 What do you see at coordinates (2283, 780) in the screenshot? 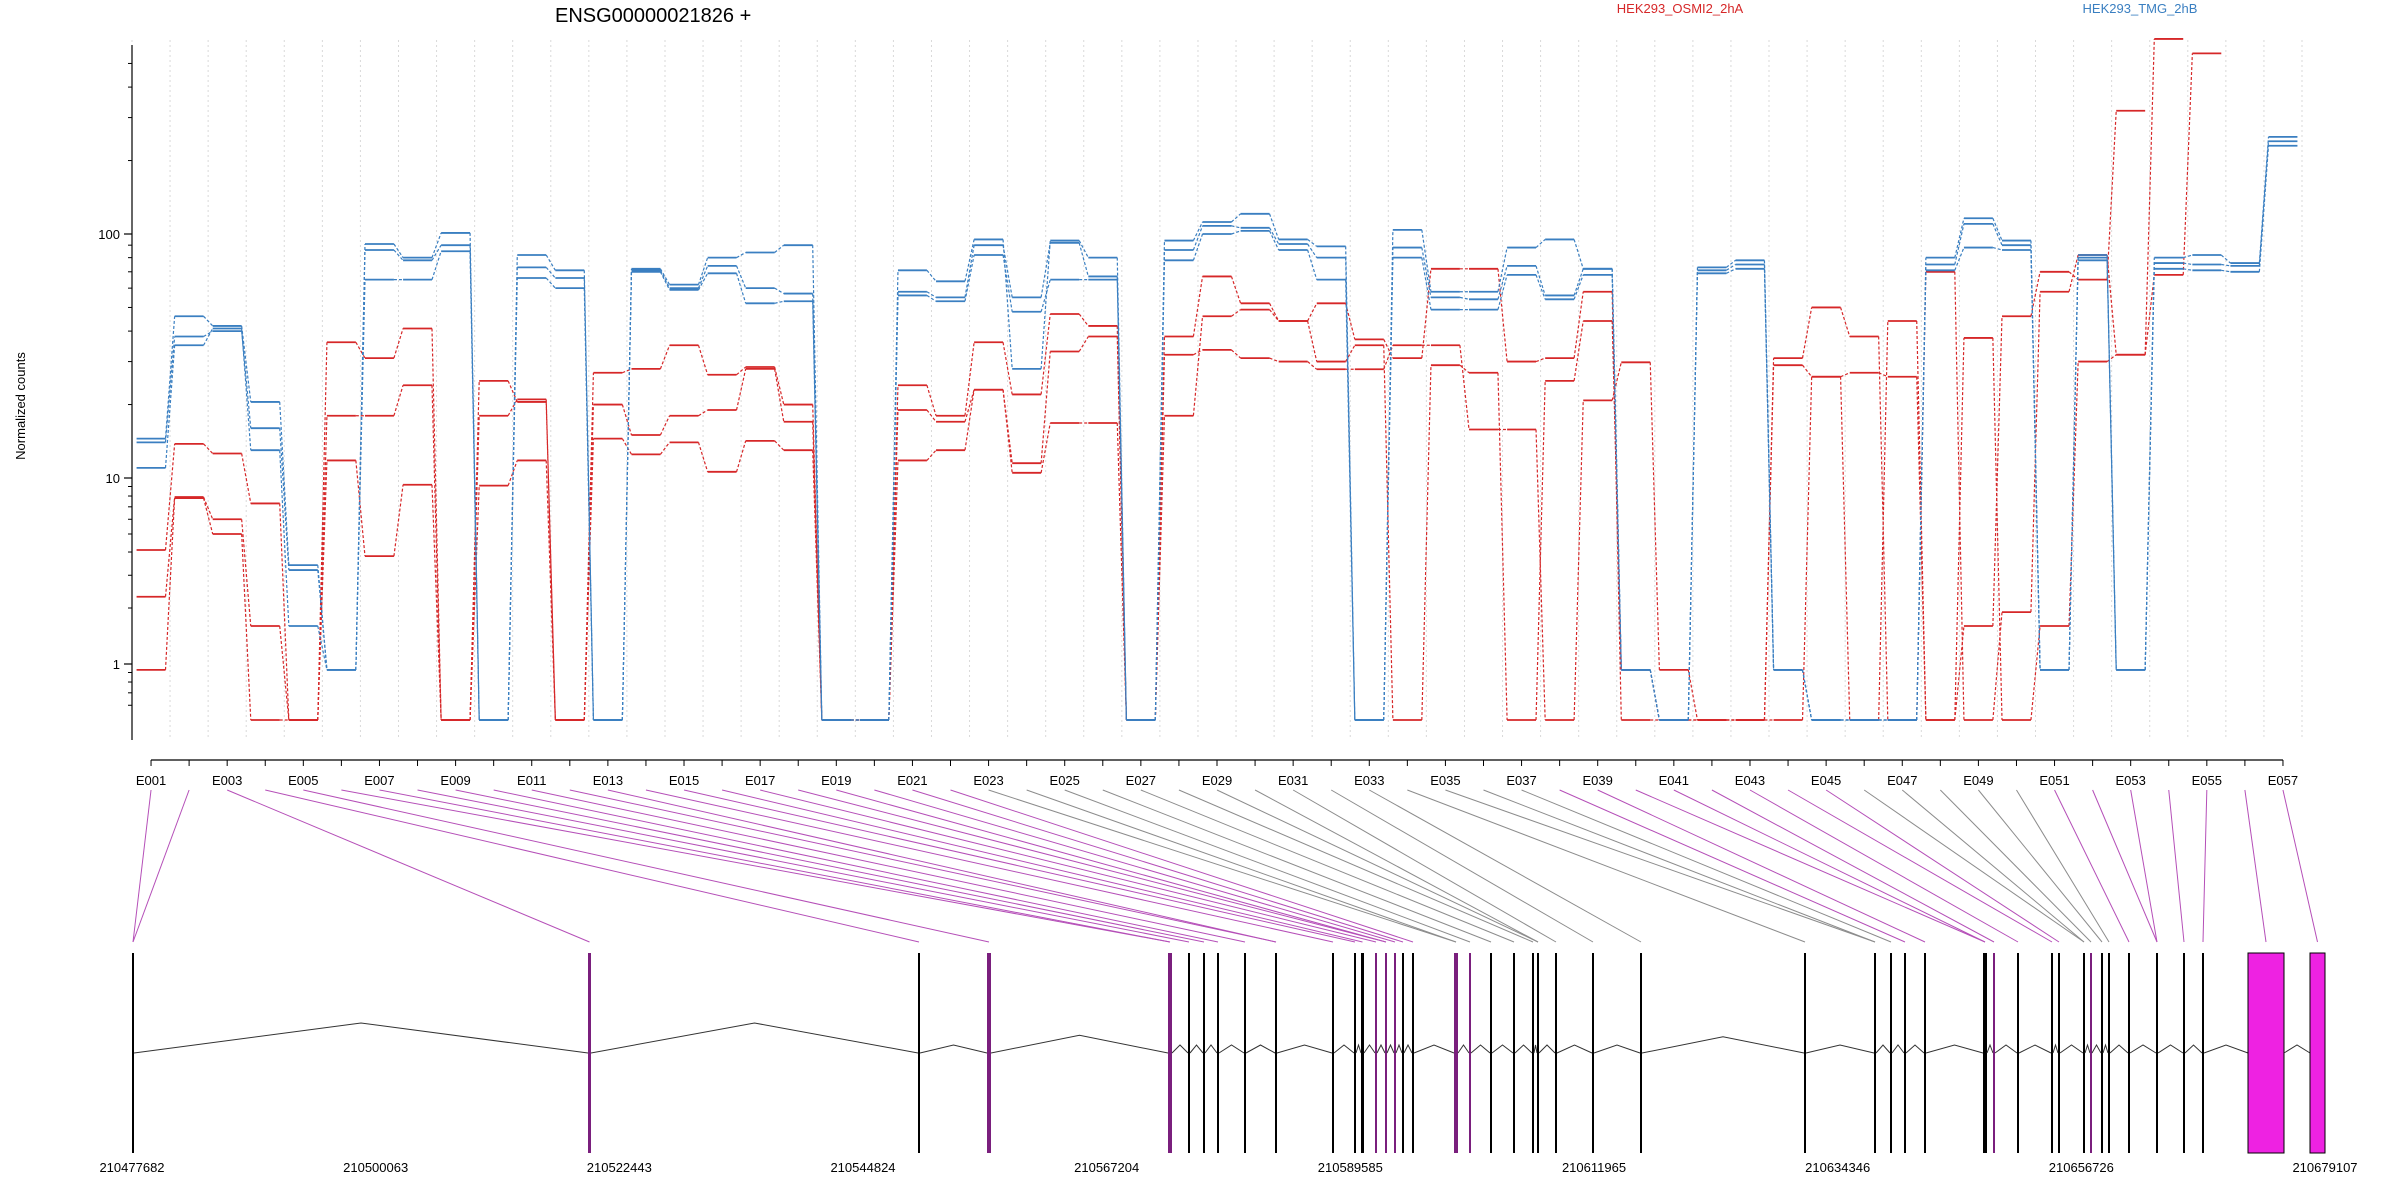
I see `x-tick-label: E057` at bounding box center [2283, 780].